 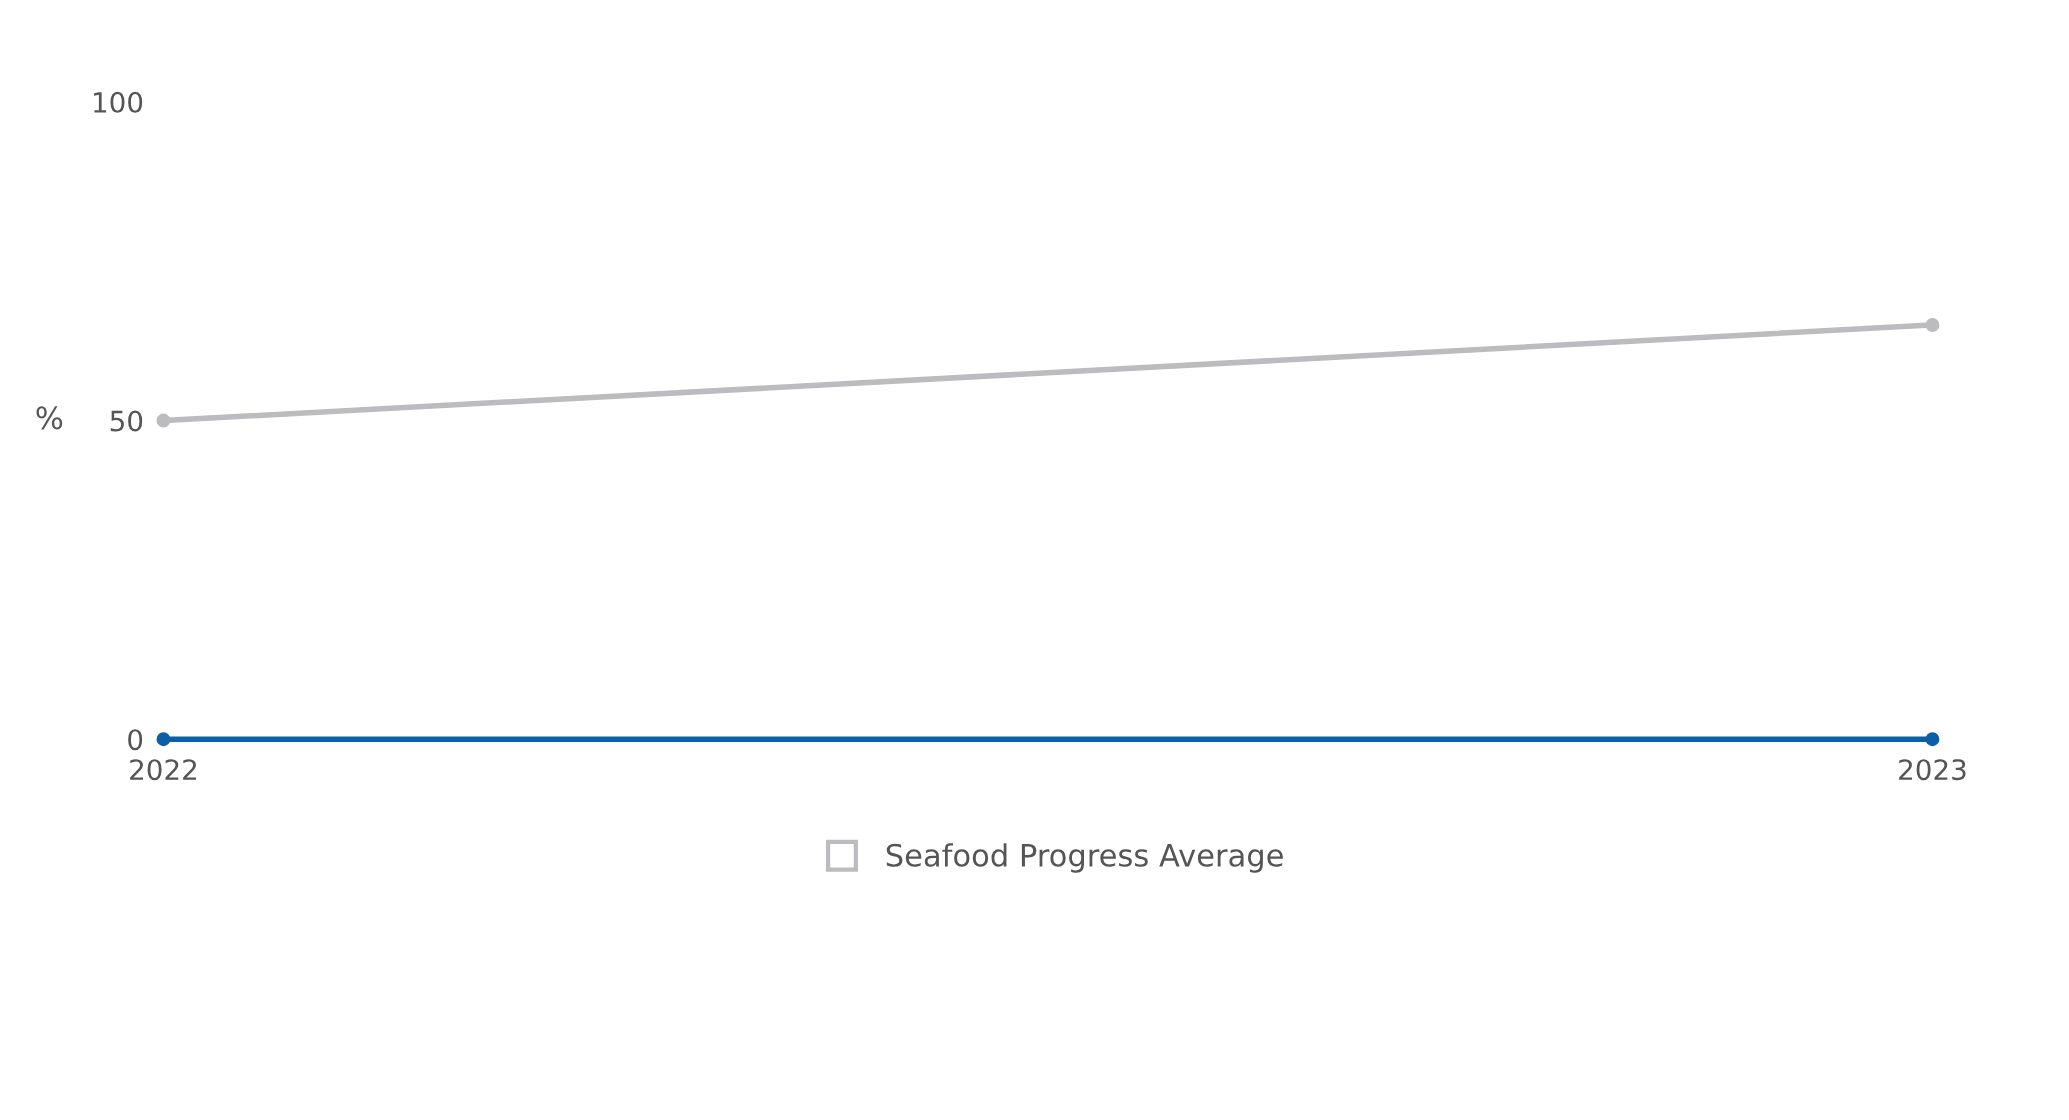 What do you see at coordinates (118, 102) in the screenshot?
I see `y-tick-label: 100` at bounding box center [118, 102].